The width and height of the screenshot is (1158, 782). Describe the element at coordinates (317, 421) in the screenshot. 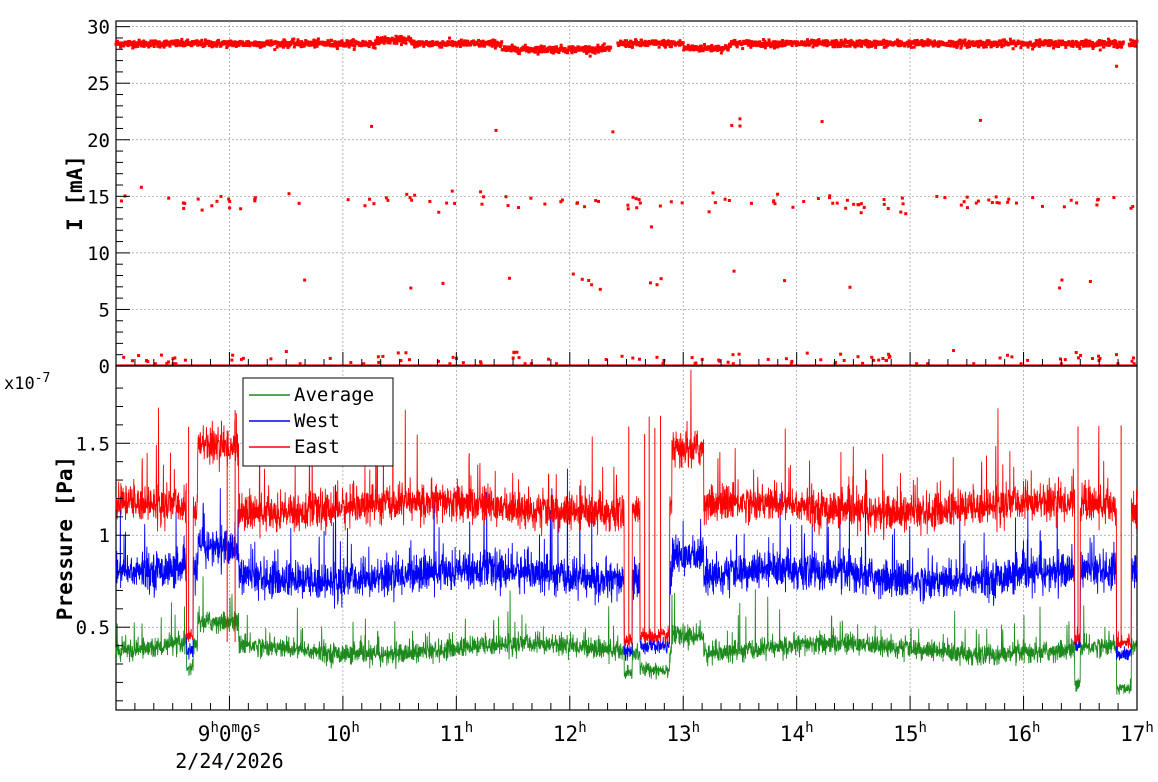

I see `legend-label-west: West` at that location.